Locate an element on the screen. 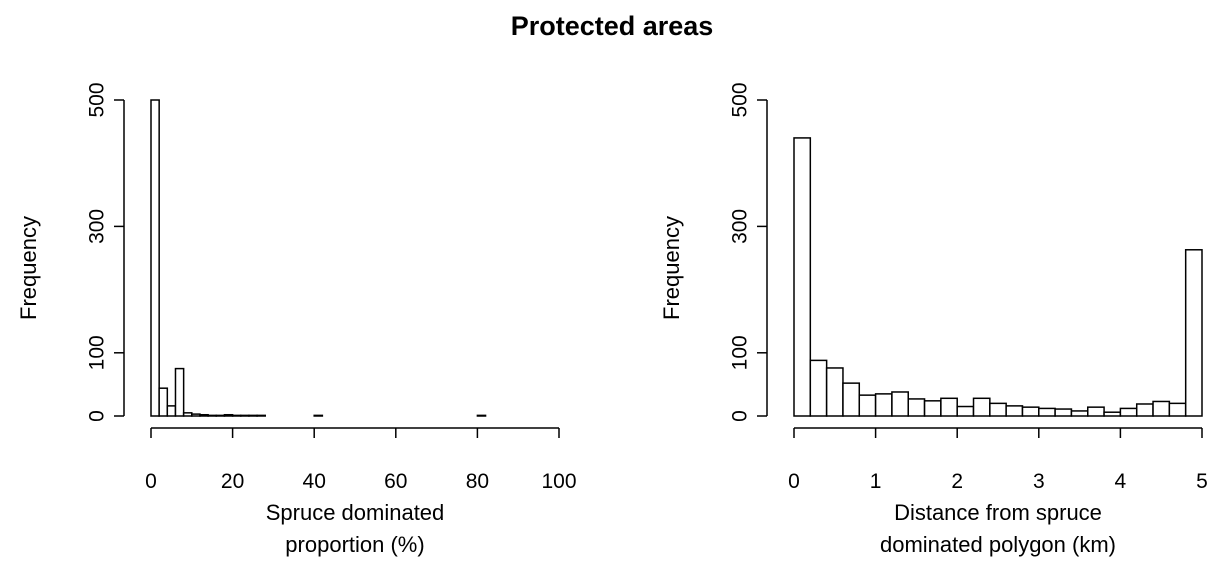 The image size is (1213, 561). x-axis-label: Distance from spruce is located at coordinates (998, 512).